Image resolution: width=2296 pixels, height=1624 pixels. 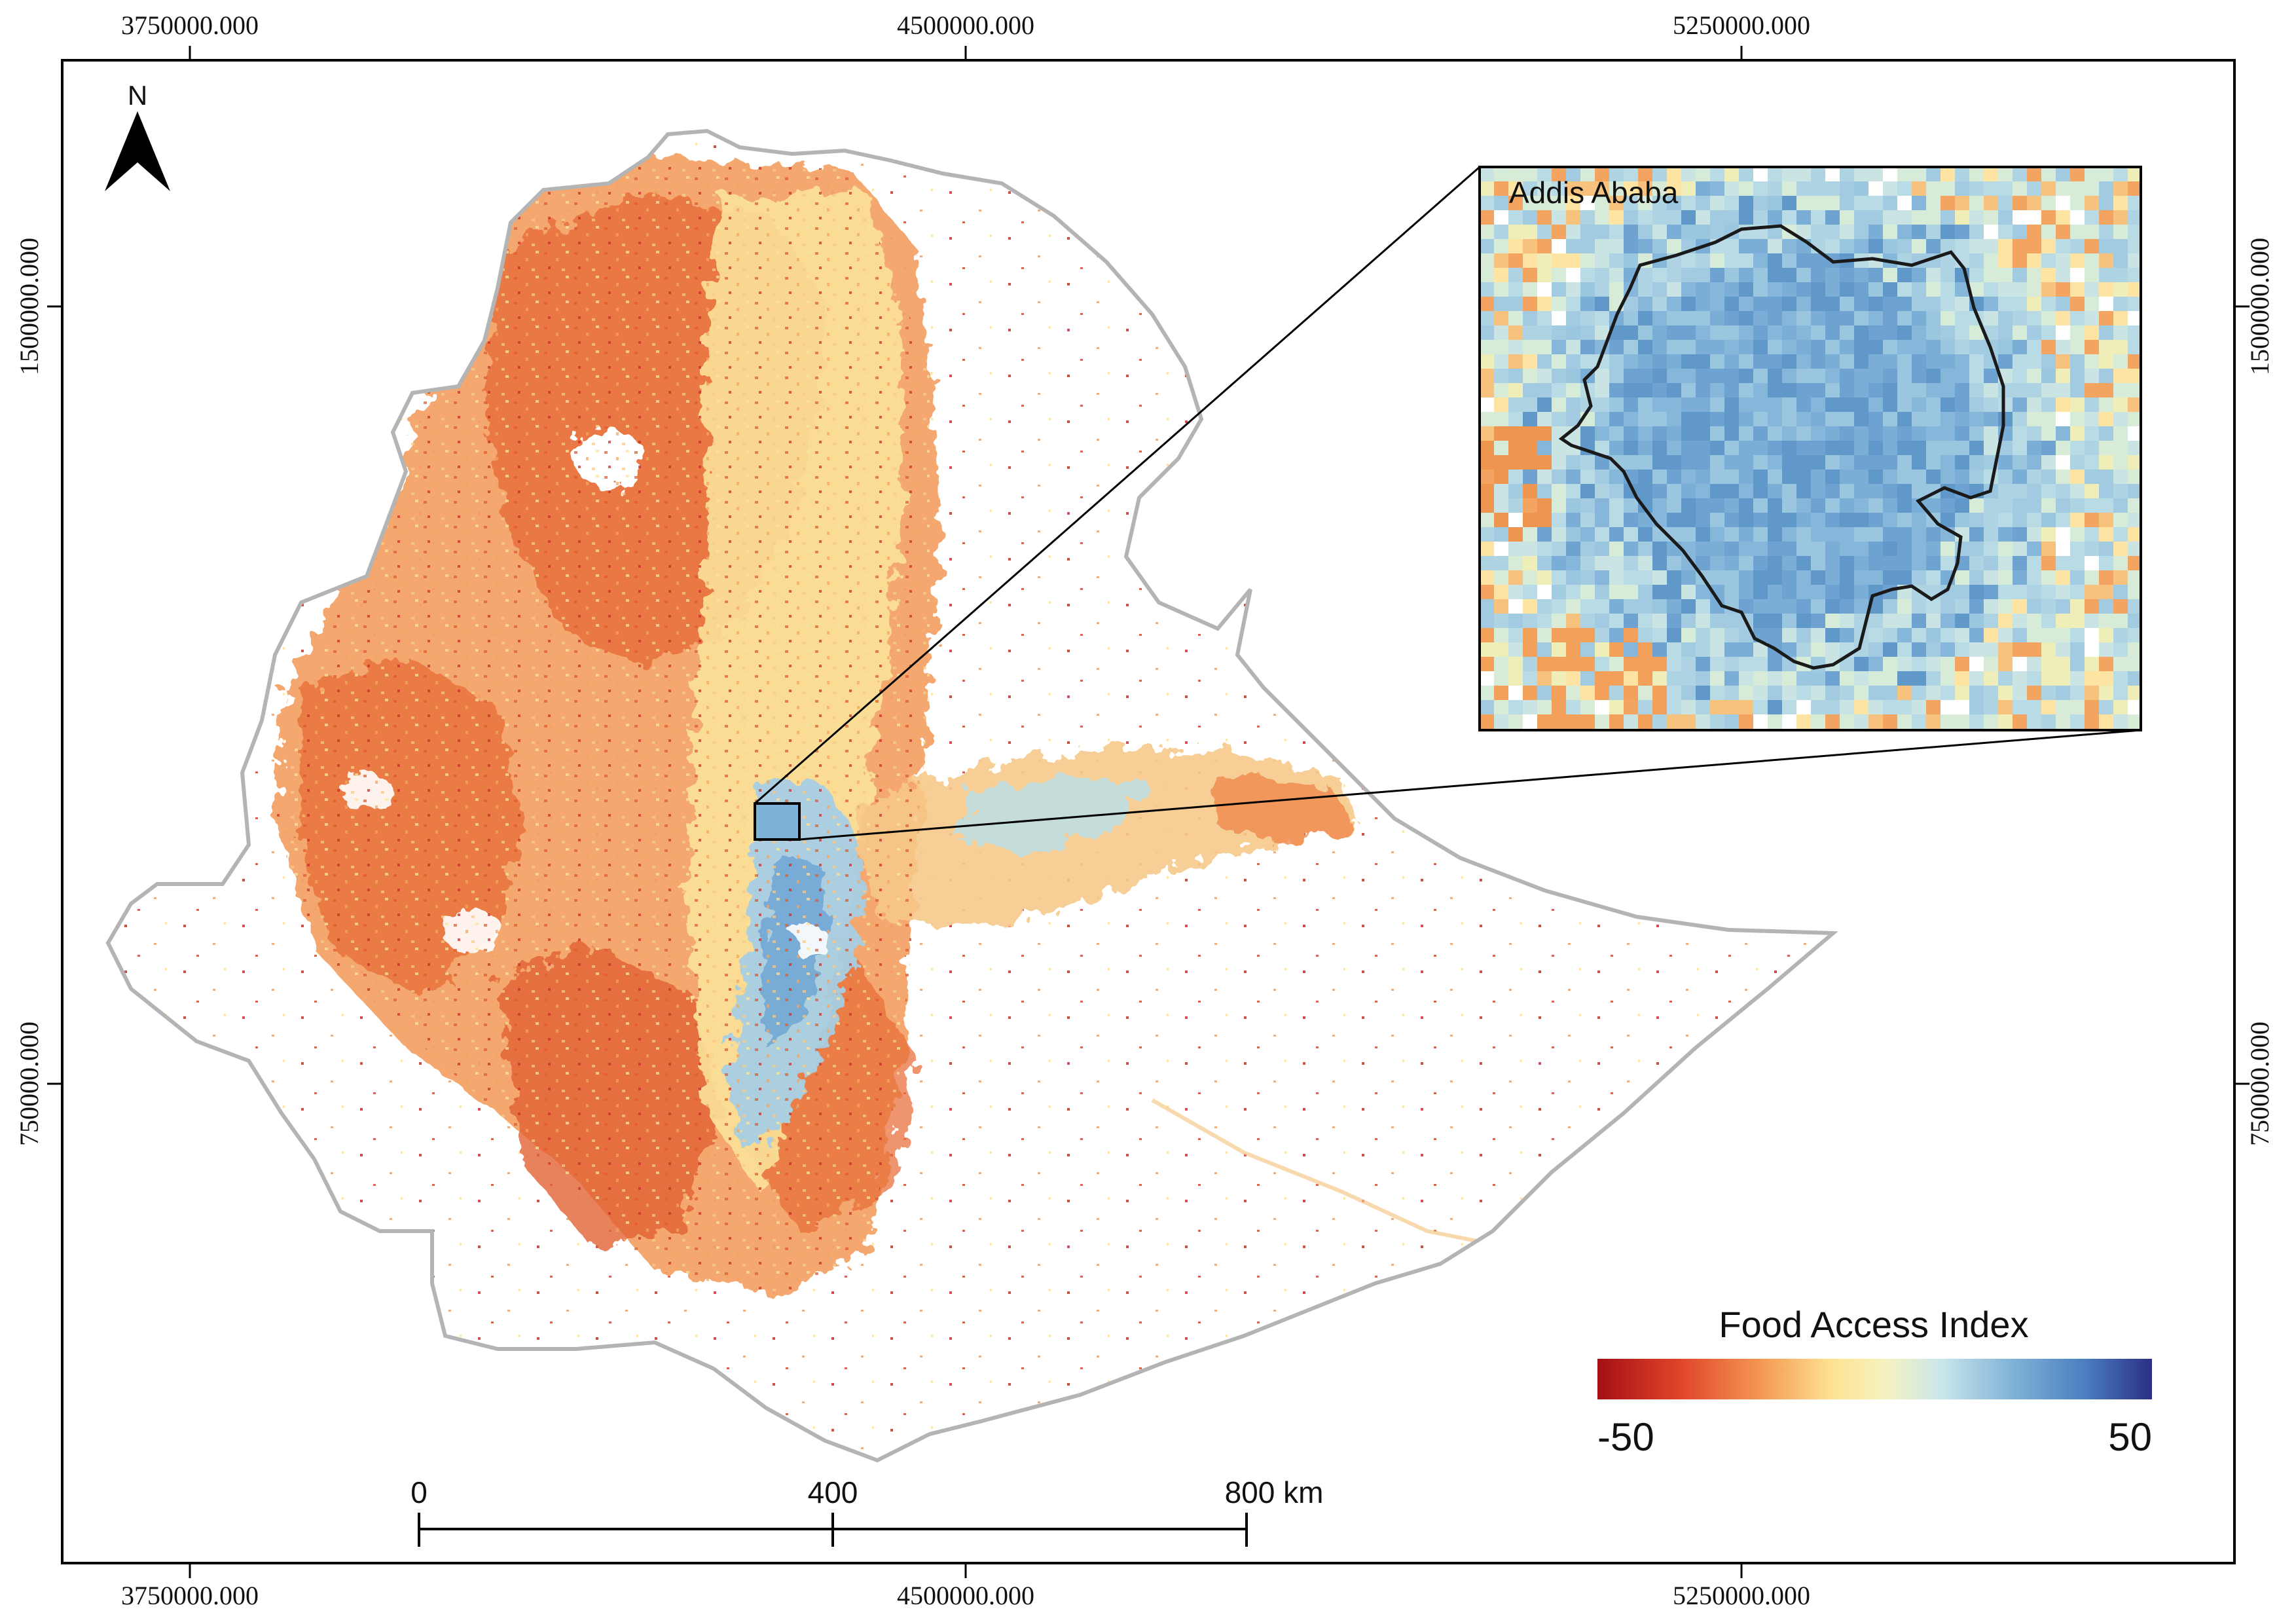 What do you see at coordinates (29, 1084) in the screenshot?
I see `coord-left-2: 750000.000` at bounding box center [29, 1084].